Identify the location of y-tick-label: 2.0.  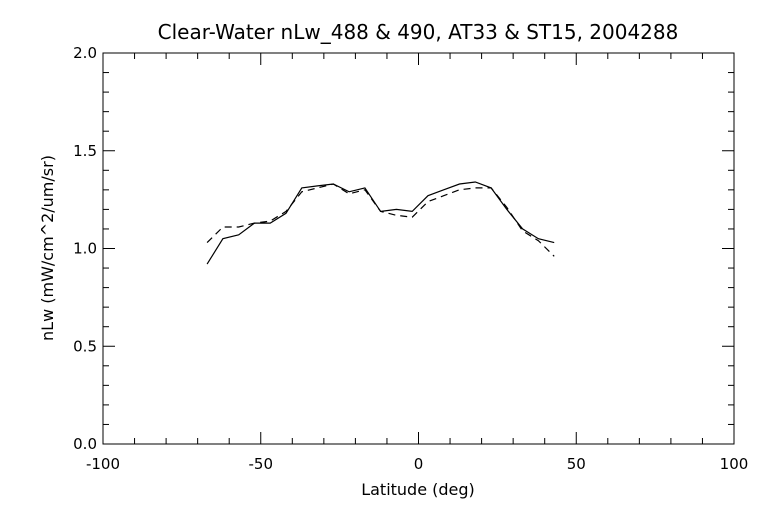
(85, 53).